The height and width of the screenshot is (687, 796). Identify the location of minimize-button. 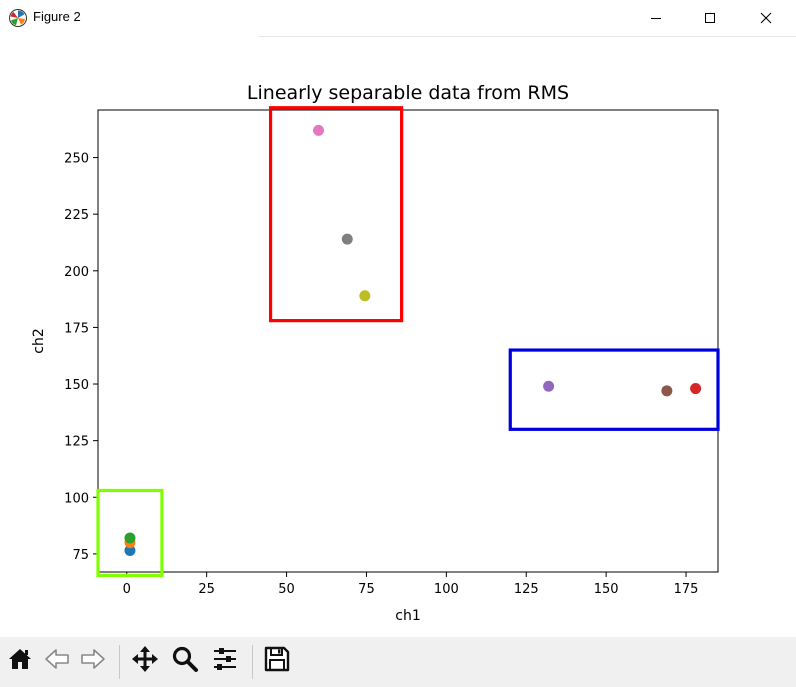
(656, 18).